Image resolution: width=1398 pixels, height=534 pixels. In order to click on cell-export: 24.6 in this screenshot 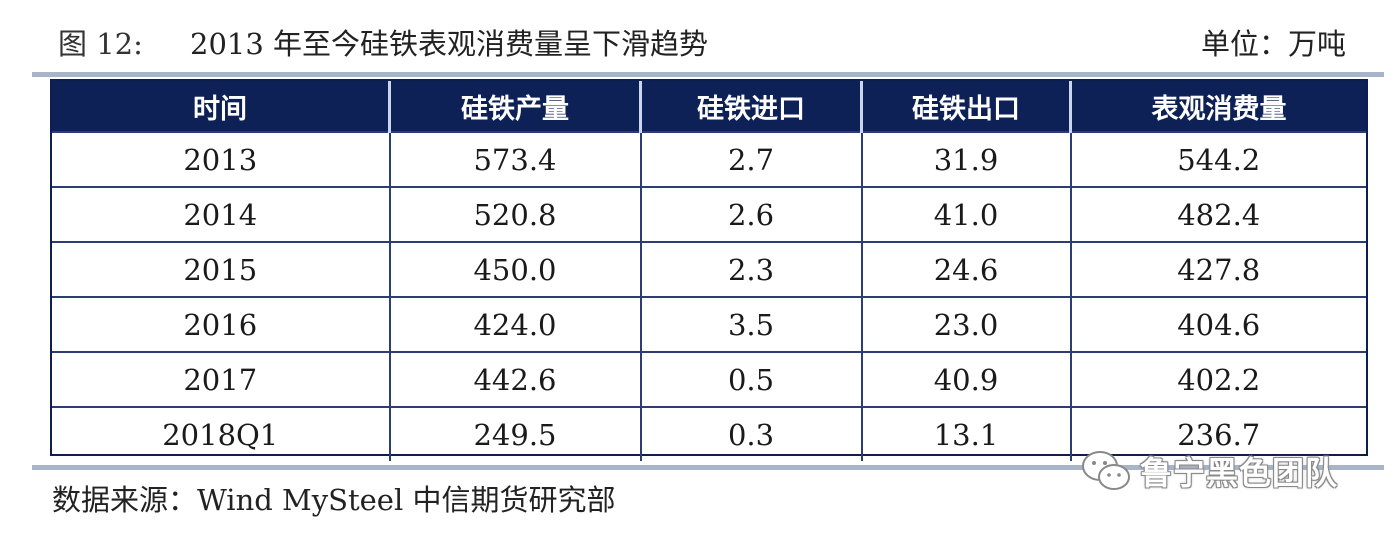, I will do `click(966, 269)`.